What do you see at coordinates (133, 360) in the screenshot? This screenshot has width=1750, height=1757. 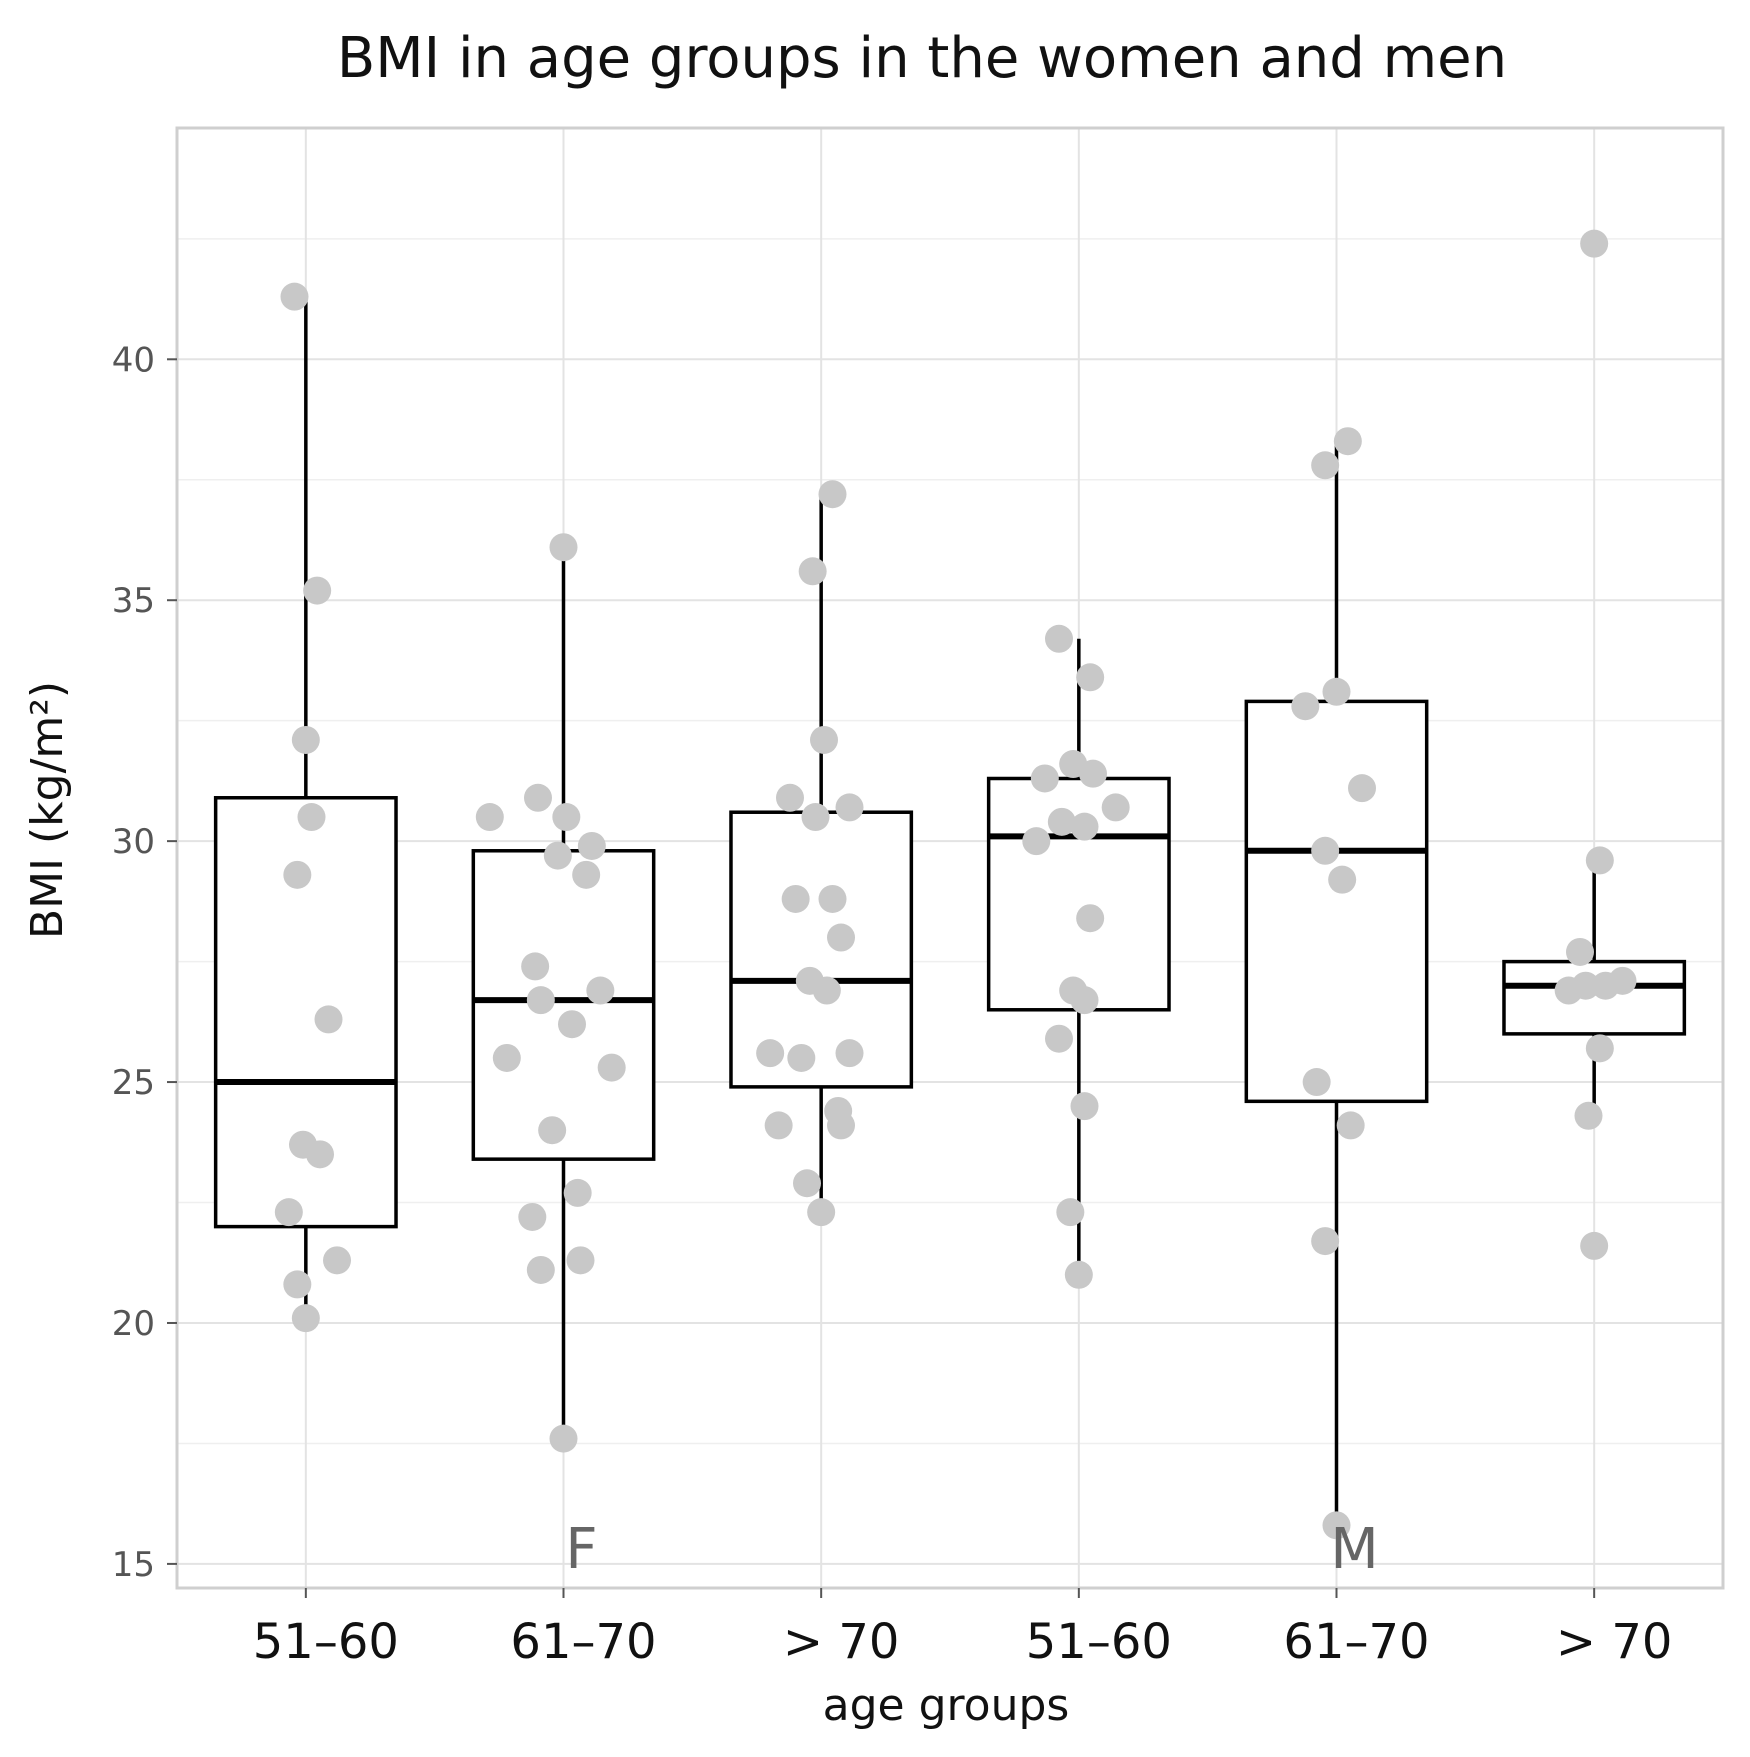 I see `y-tick-label: 40` at bounding box center [133, 360].